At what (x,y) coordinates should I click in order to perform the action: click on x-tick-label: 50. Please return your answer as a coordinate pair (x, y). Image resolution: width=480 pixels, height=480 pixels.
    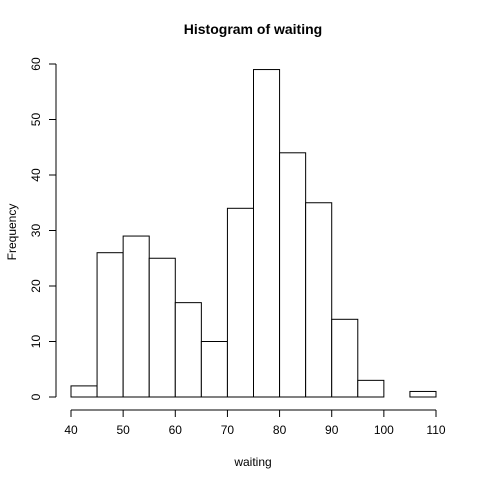
    Looking at the image, I should click on (123, 430).